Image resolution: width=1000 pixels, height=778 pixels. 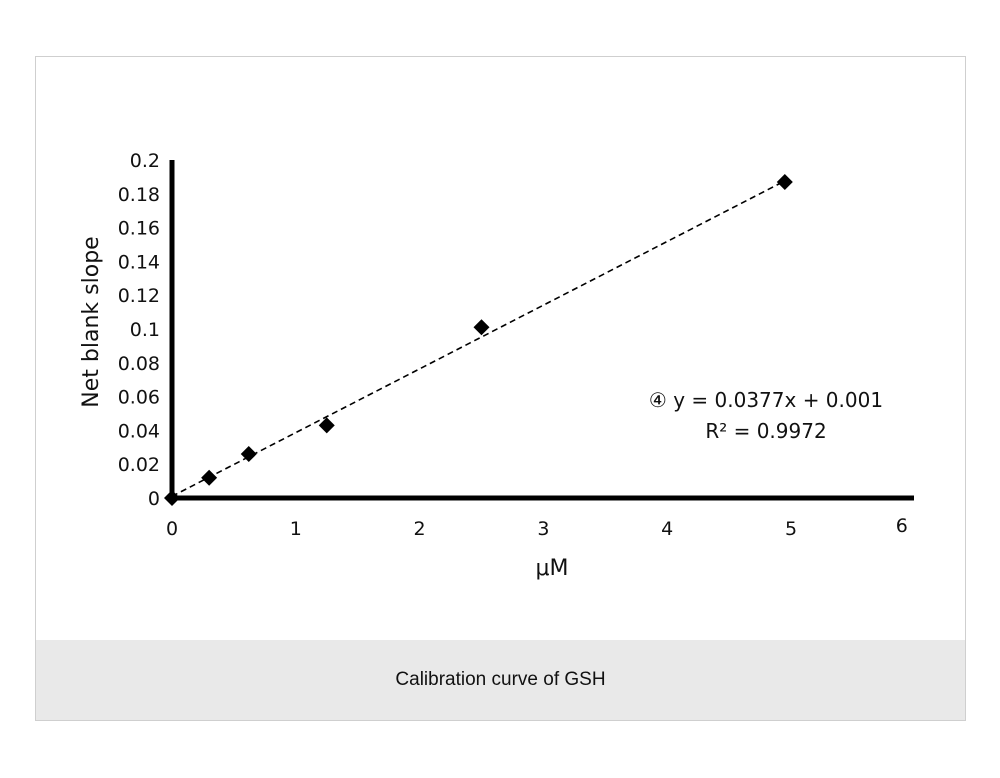 I want to click on y-tick-labels: 0 0.02 0.04 0.06 0.08 0.1 0.12 0.14 0.16 0.18 0.2, so click(x=139, y=330).